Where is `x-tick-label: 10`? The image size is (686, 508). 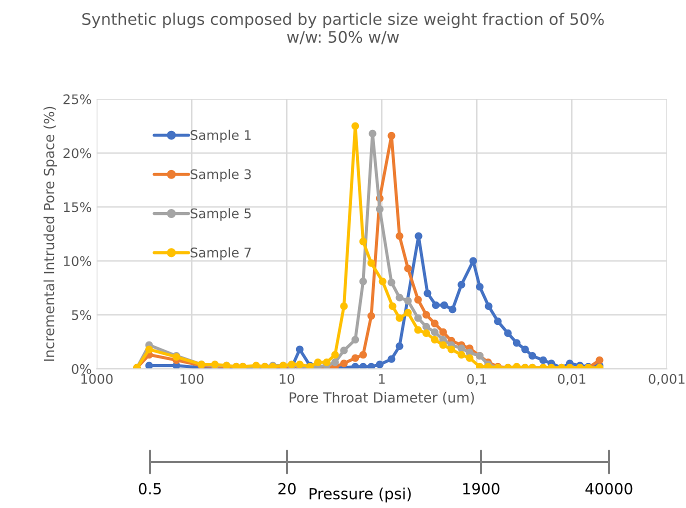 x-tick-label: 10 is located at coordinates (287, 379).